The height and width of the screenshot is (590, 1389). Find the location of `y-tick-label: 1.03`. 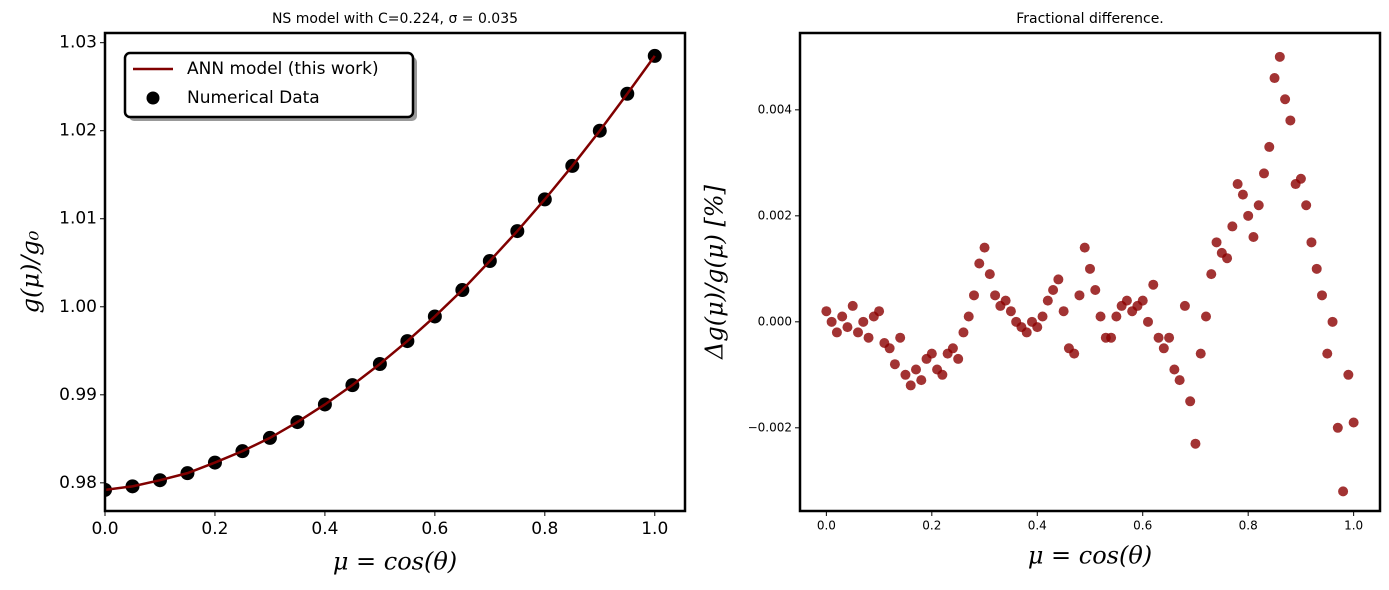

y-tick-label: 1.03 is located at coordinates (78, 43).